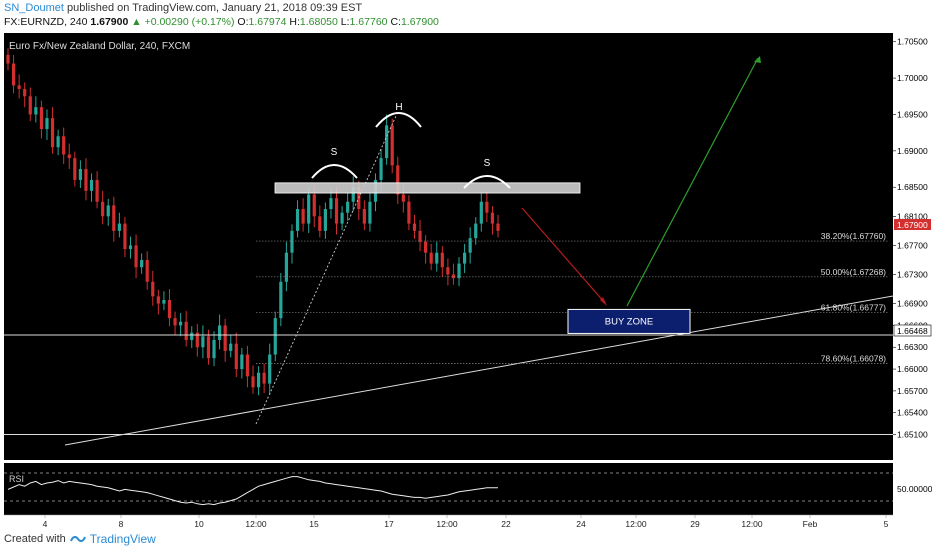  I want to click on price-axis, so click(912, 274).